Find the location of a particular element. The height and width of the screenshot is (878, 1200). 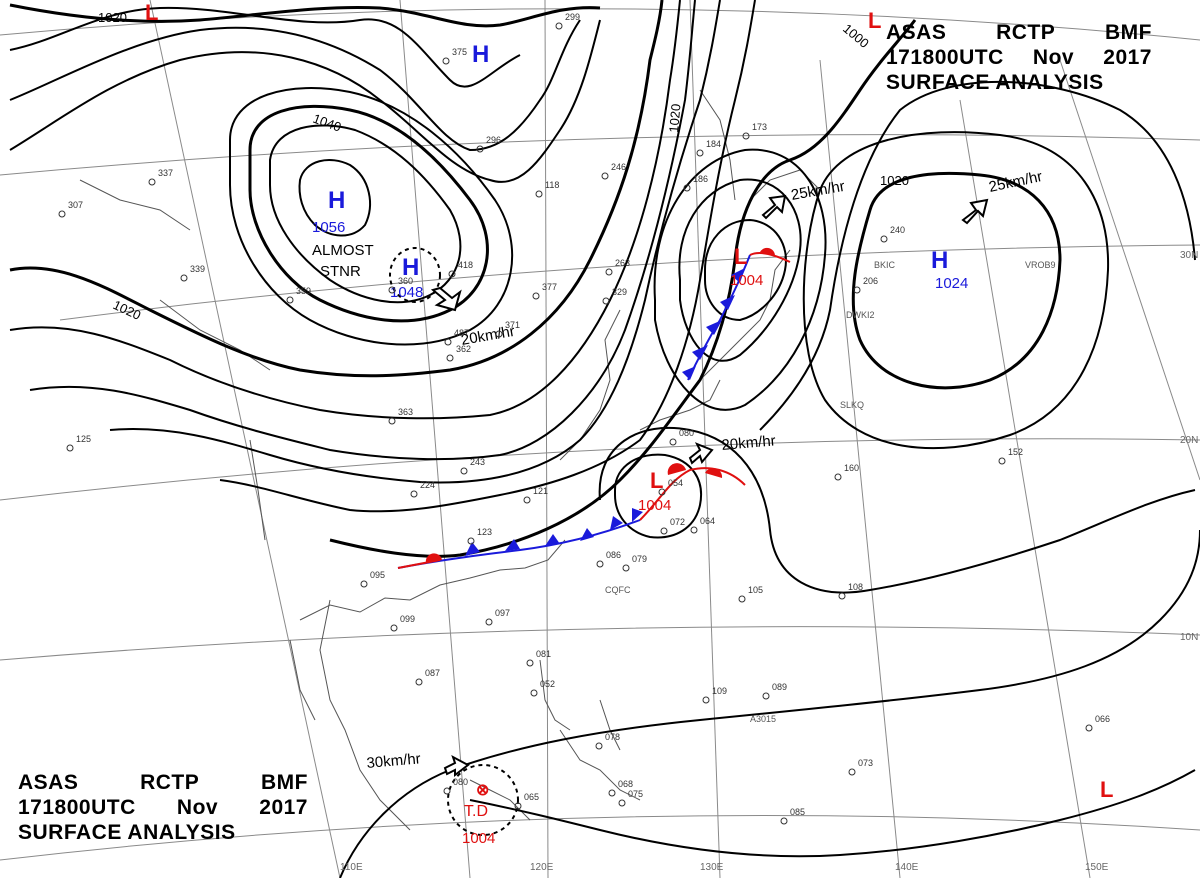

station-pressure: 329 is located at coordinates (619, 292).